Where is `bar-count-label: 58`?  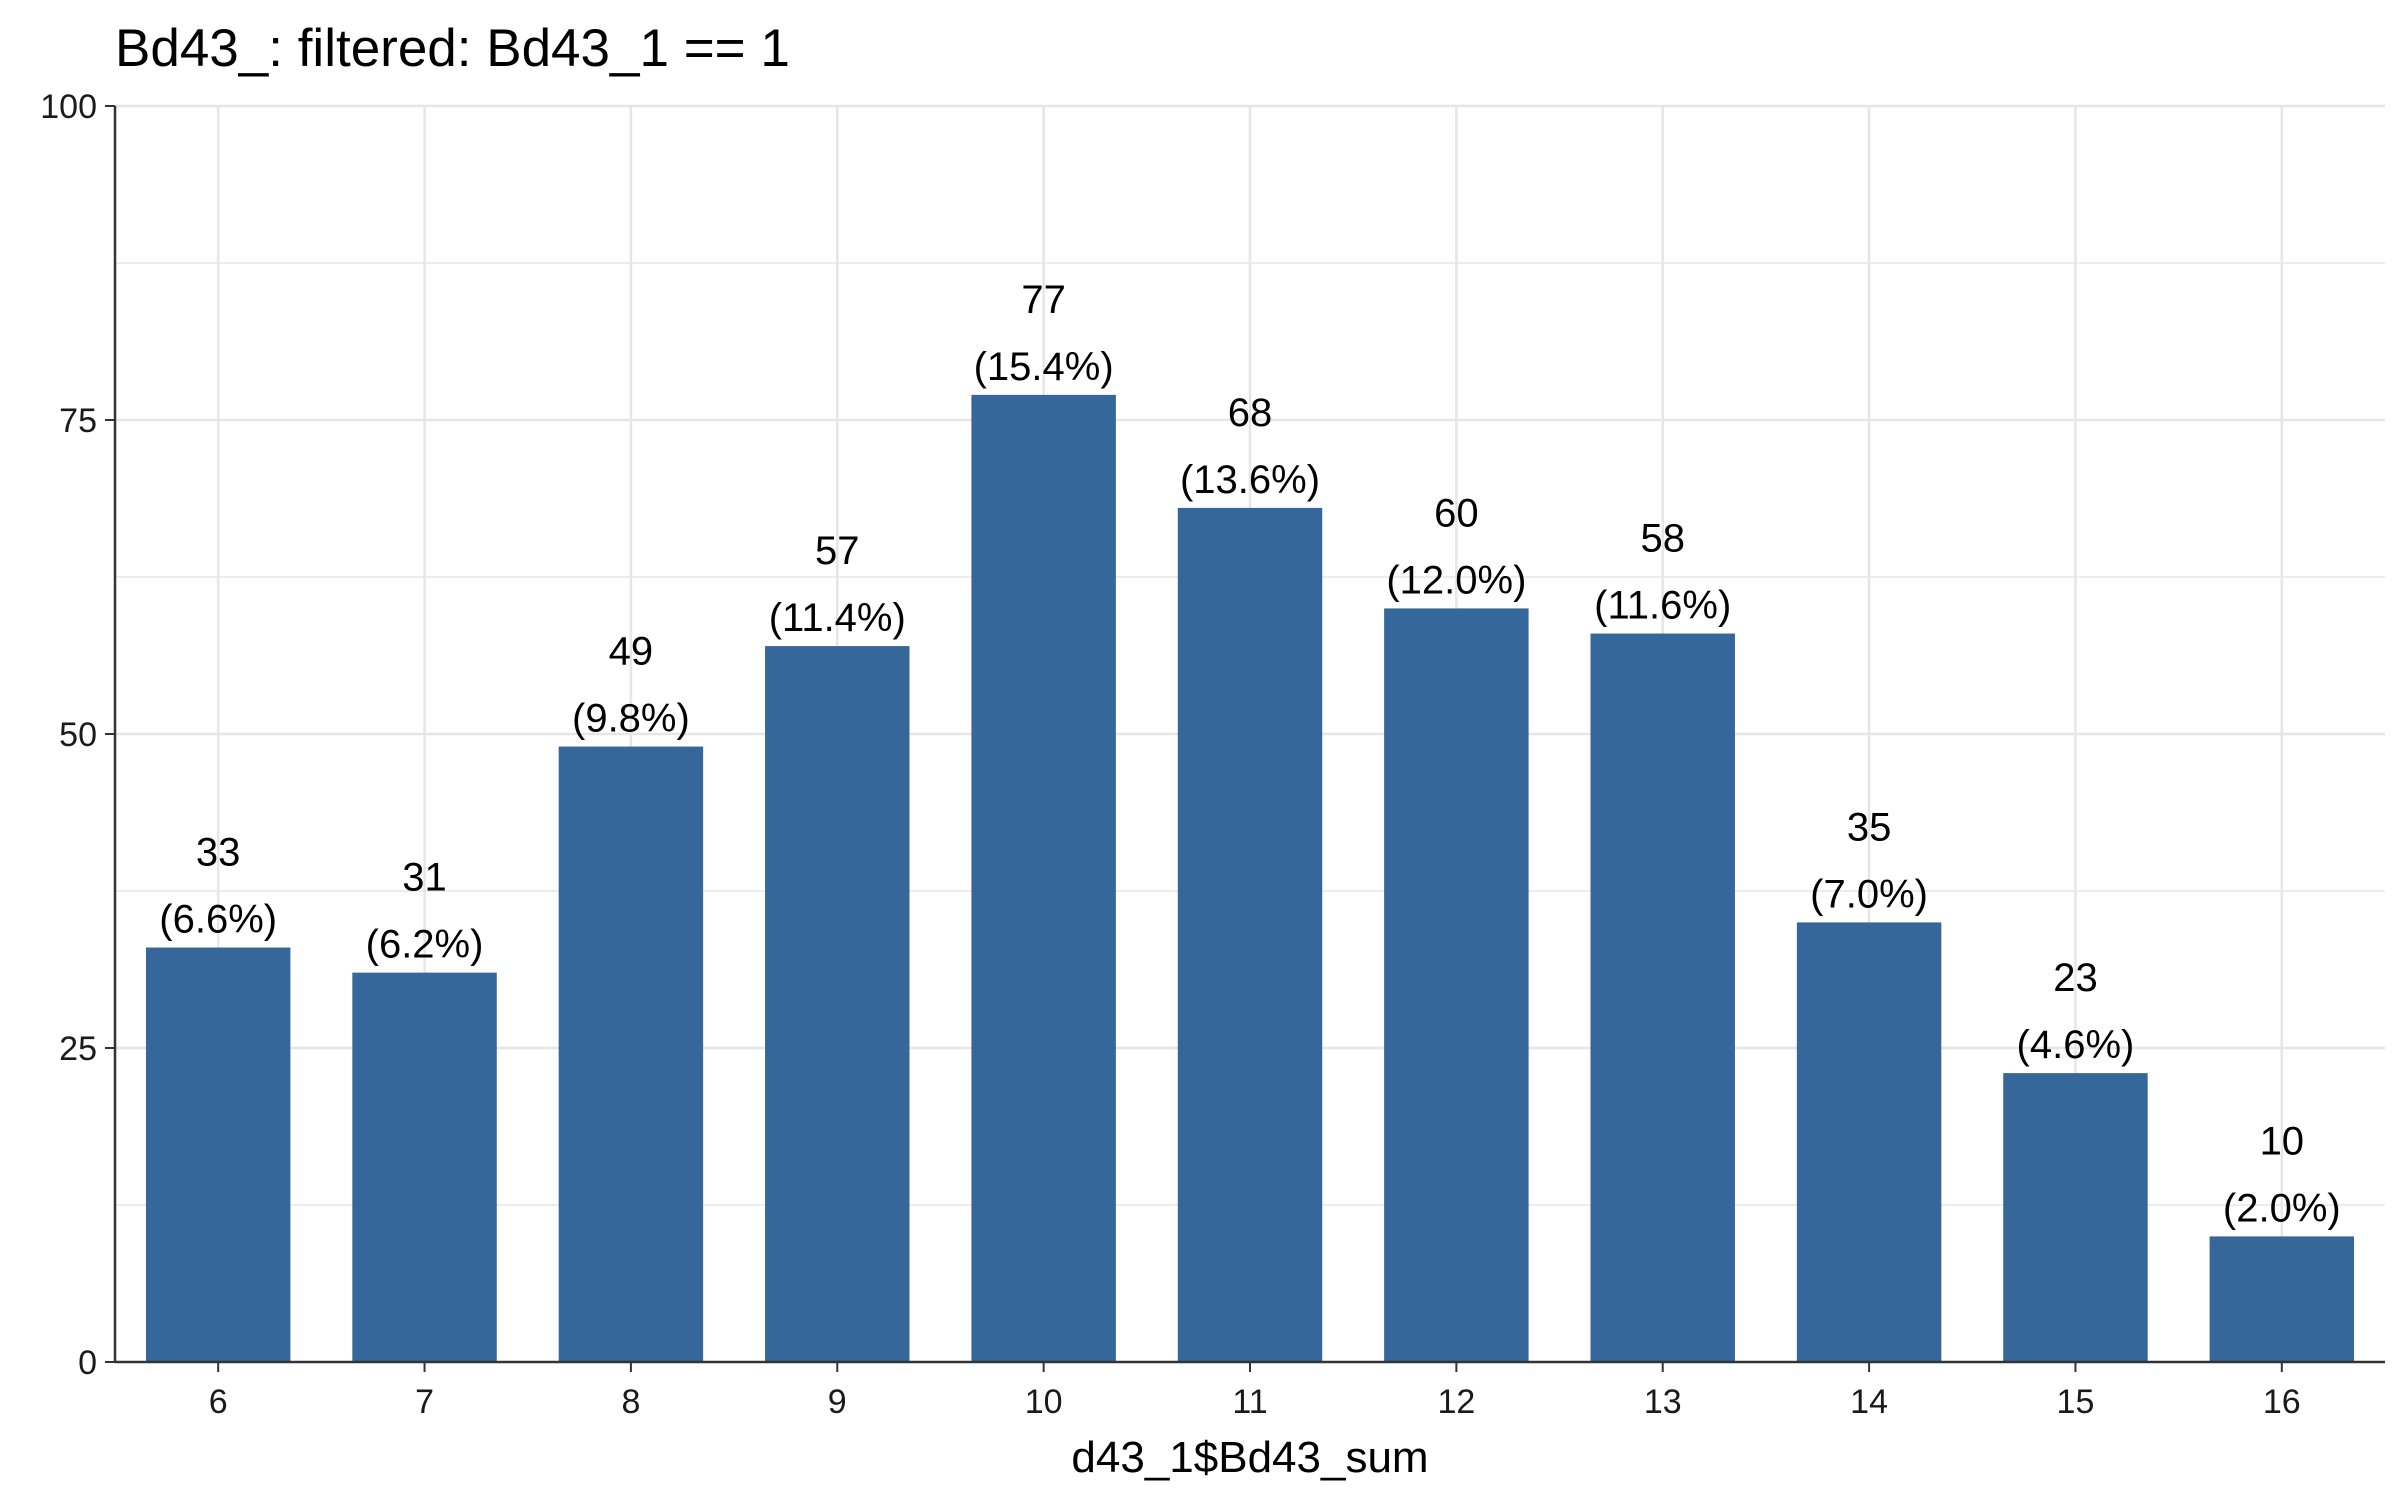 bar-count-label: 58 is located at coordinates (1662, 539).